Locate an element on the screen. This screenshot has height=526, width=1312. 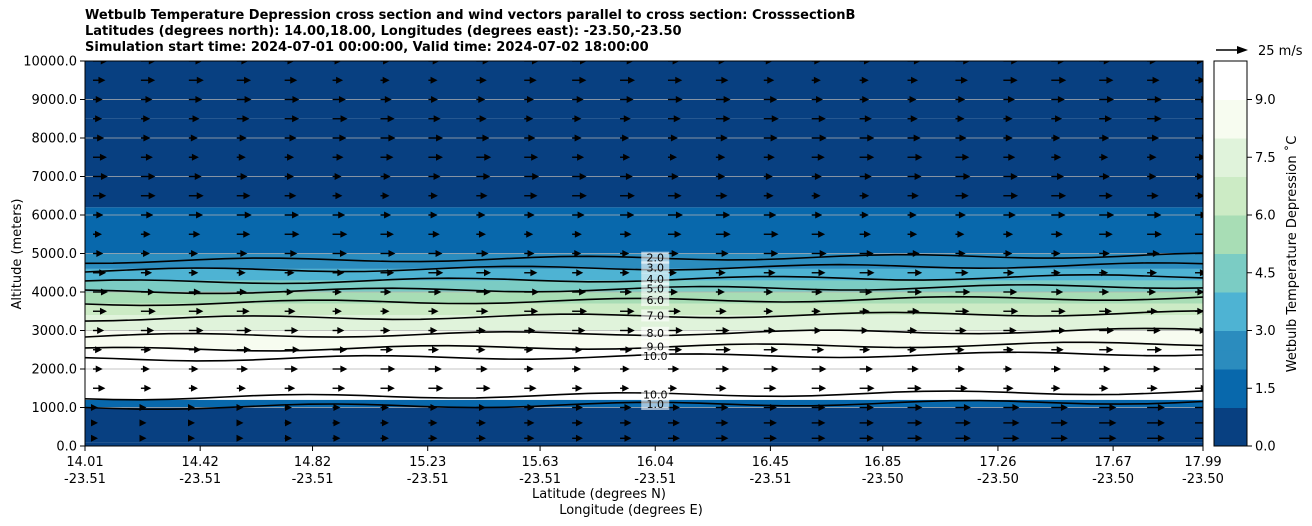
colorbar-frame is located at coordinates (1230, 253).